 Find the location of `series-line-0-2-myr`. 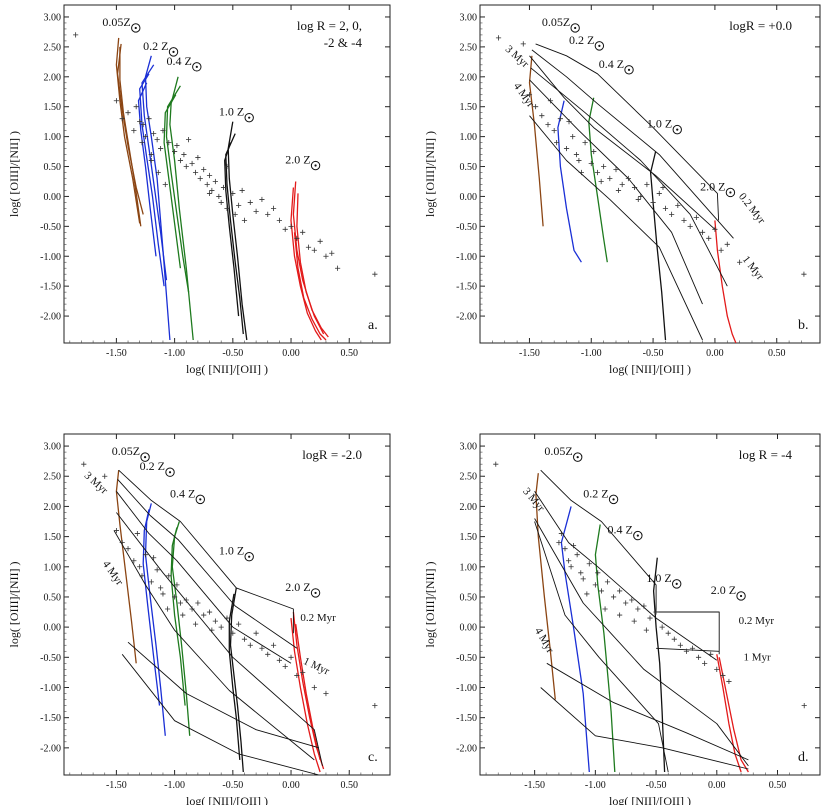

series-line-0-2-myr is located at coordinates (206, 551).